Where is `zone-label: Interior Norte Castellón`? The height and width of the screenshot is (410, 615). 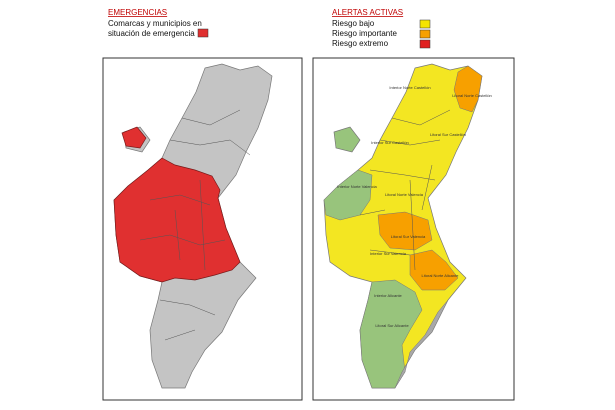 zone-label: Interior Norte Castellón is located at coordinates (409, 87).